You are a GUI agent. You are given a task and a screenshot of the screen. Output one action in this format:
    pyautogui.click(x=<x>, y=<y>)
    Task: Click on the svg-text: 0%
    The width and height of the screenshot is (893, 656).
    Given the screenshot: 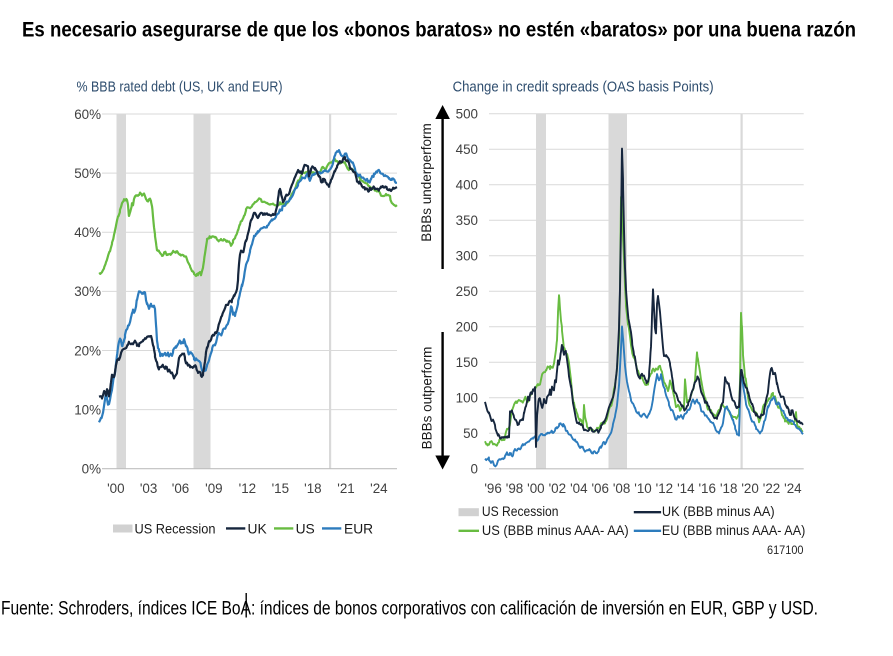 What is the action you would take?
    pyautogui.click(x=91, y=469)
    